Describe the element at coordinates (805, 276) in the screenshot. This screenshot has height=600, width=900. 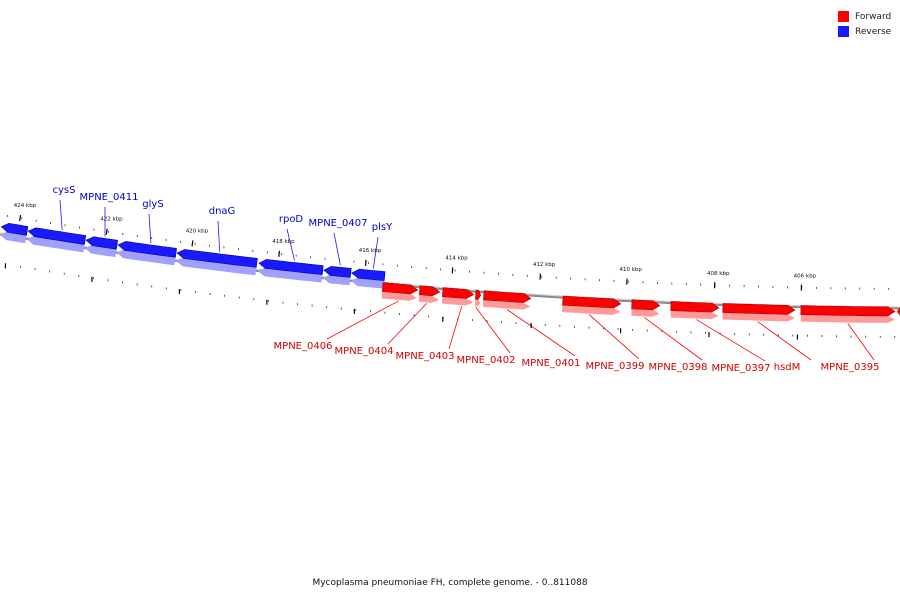
I see `tick-label-406: 406 kbp` at that location.